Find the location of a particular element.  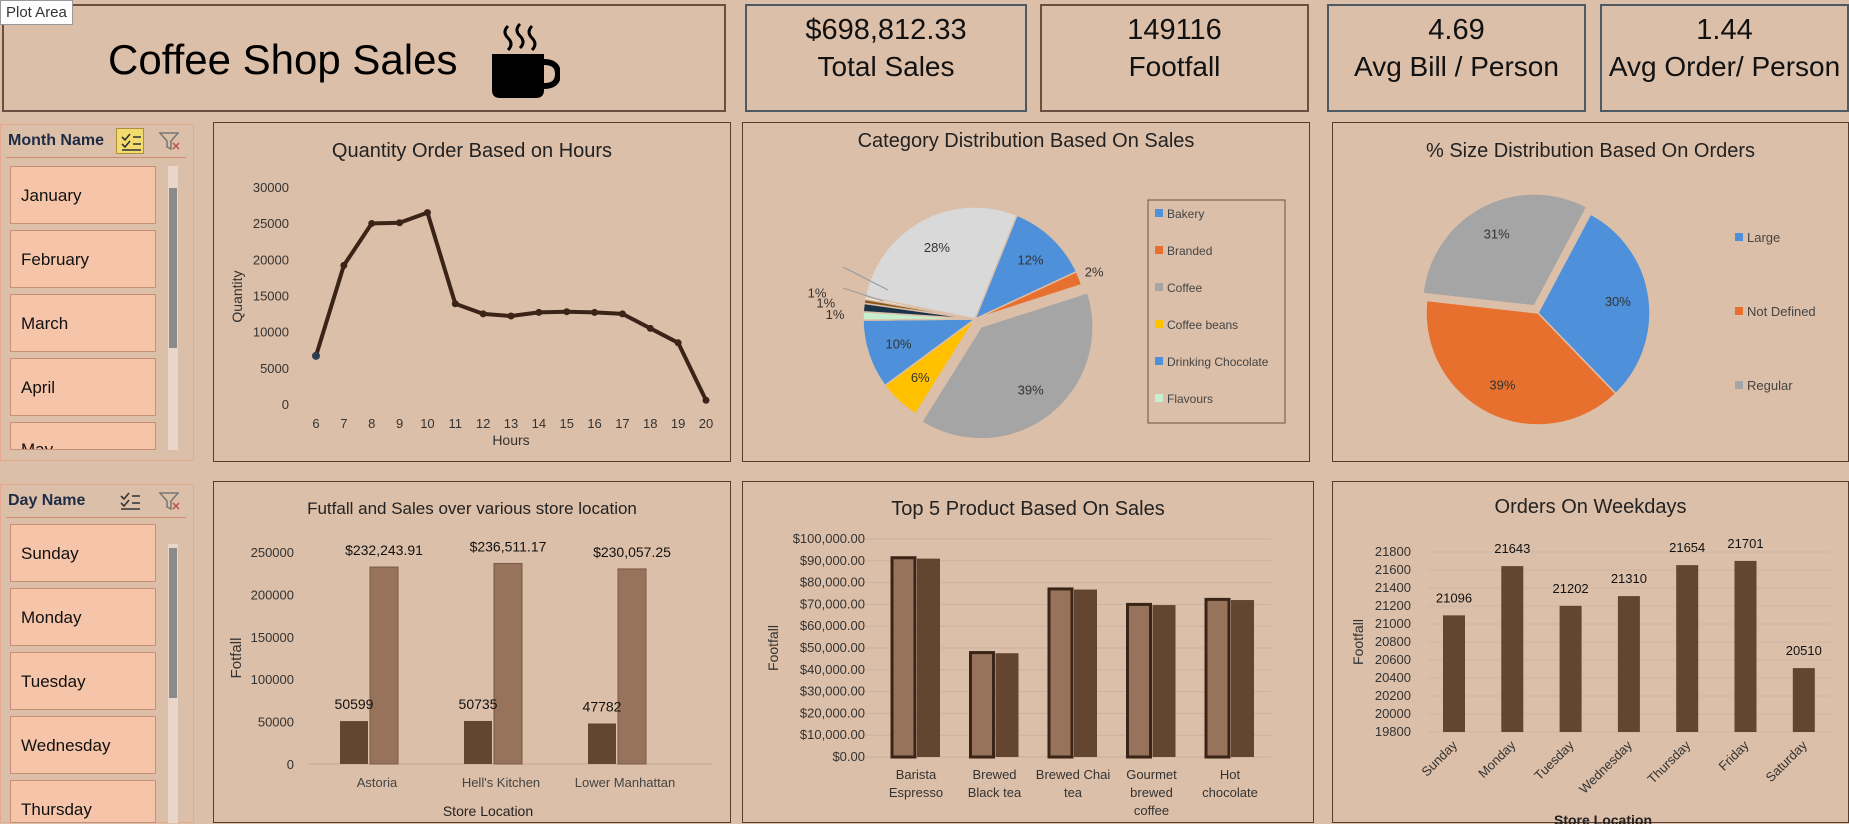

x-tick-label: 20 is located at coordinates (706, 423).